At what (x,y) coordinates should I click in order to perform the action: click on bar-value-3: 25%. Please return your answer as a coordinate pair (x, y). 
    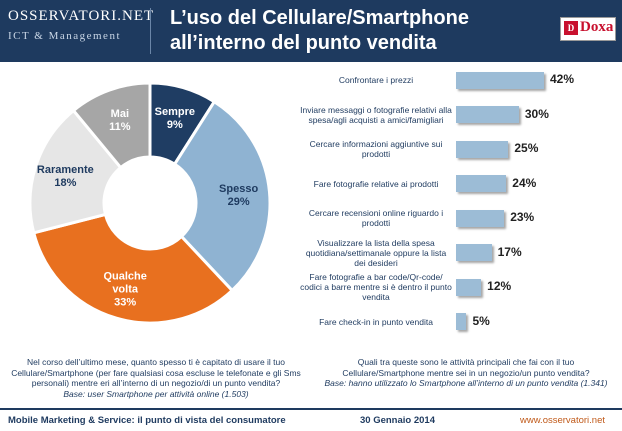
    Looking at the image, I should click on (526, 148).